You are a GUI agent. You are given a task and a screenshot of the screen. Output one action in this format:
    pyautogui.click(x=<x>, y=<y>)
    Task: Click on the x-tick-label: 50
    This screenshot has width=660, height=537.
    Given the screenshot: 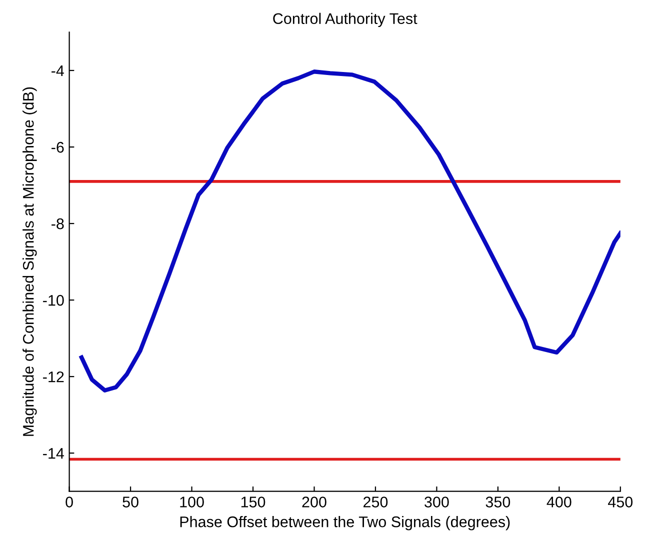 What is the action you would take?
    pyautogui.click(x=130, y=502)
    